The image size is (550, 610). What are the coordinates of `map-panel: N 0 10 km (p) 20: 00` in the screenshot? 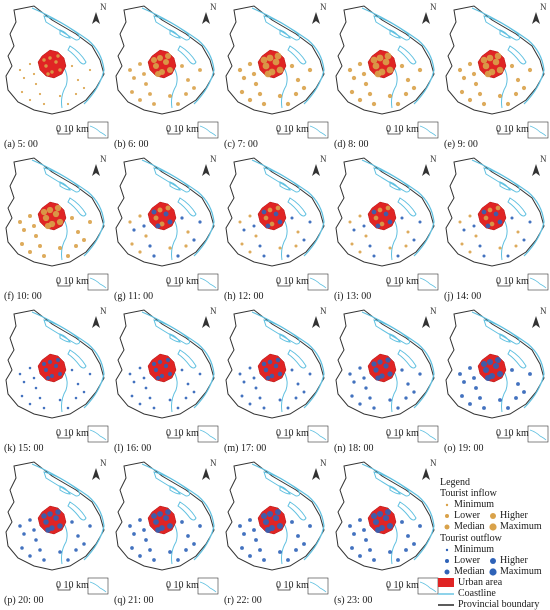 It's located at (55, 532).